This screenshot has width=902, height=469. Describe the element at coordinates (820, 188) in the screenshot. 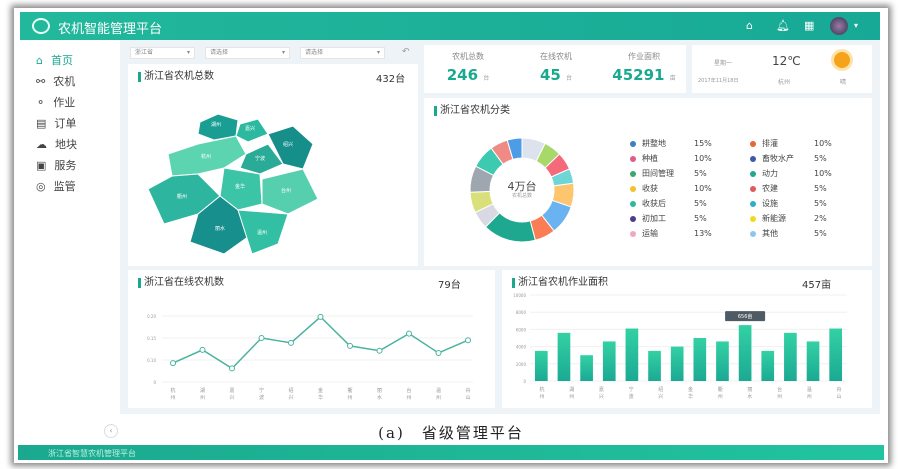

I see `legend-pct: 5%` at that location.